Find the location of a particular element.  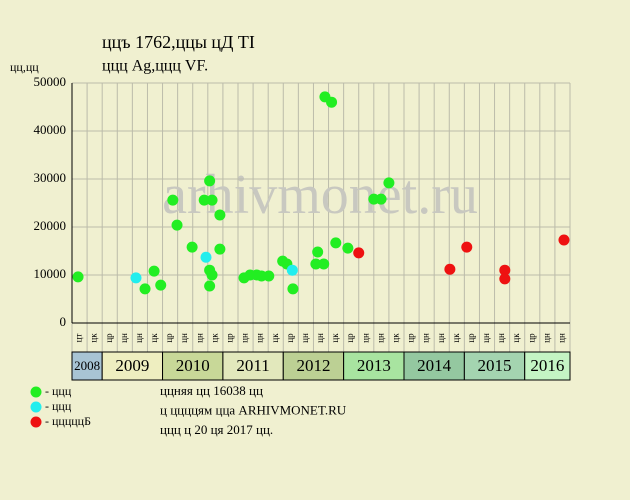

year-label: 2015 is located at coordinates (495, 365).